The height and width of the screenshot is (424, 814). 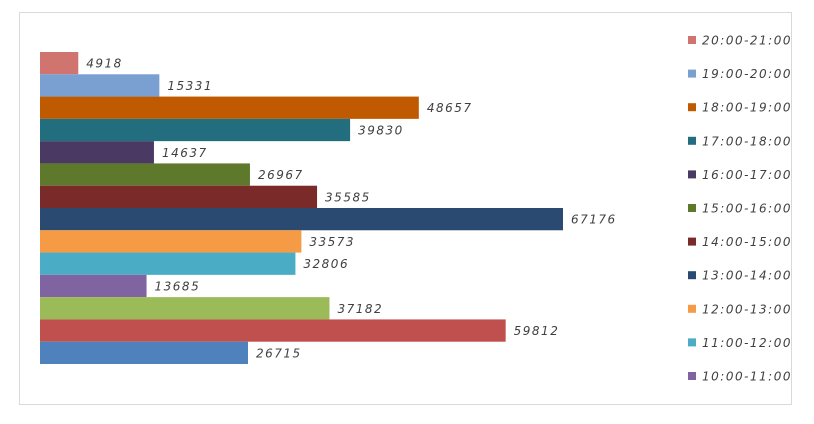 What do you see at coordinates (747, 209) in the screenshot?
I see `legend-label: 15:00-16:00` at bounding box center [747, 209].